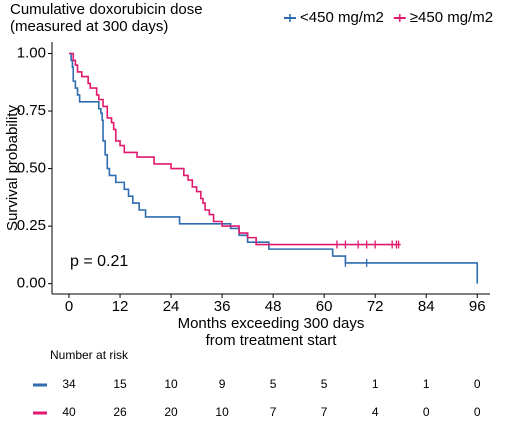  Describe the element at coordinates (477, 306) in the screenshot. I see `x-tick-label: 96` at that location.